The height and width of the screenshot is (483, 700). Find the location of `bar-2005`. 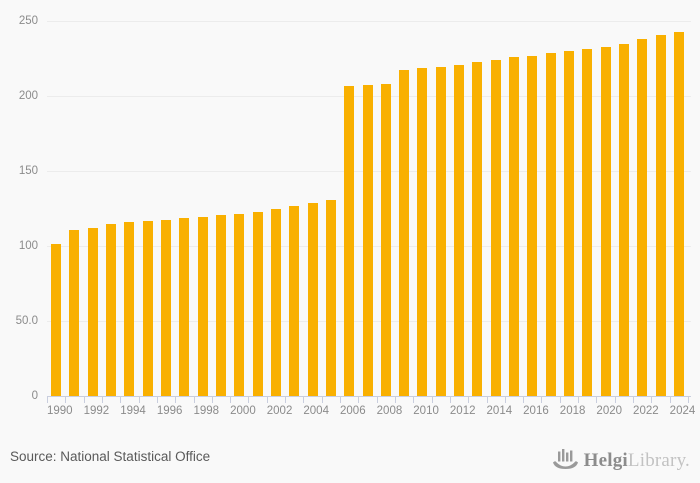

bar-2005 is located at coordinates (330, 297).